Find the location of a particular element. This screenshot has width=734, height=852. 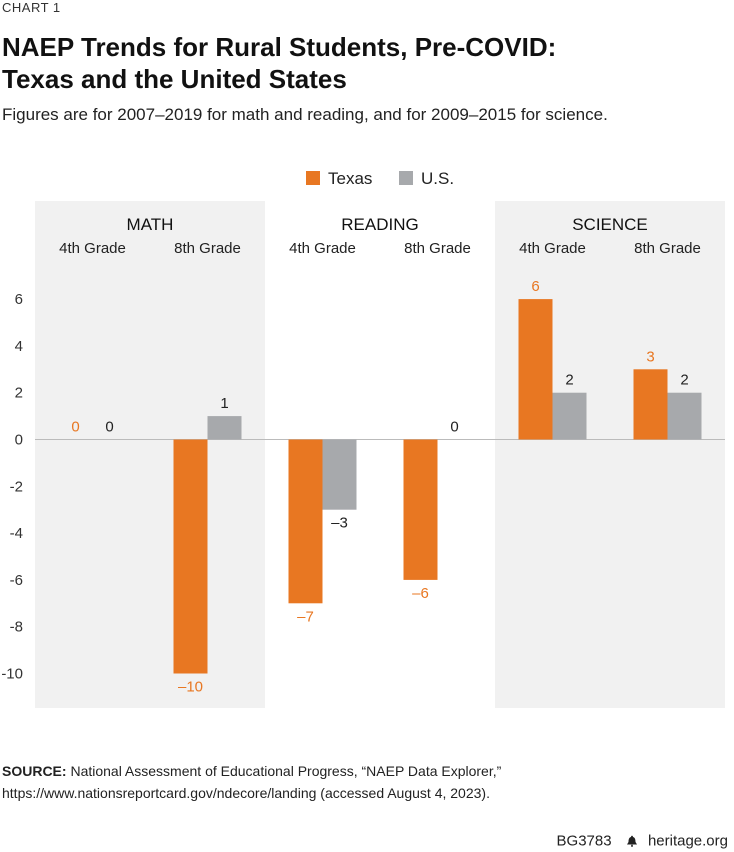

data-label-texas: 3 is located at coordinates (650, 356).